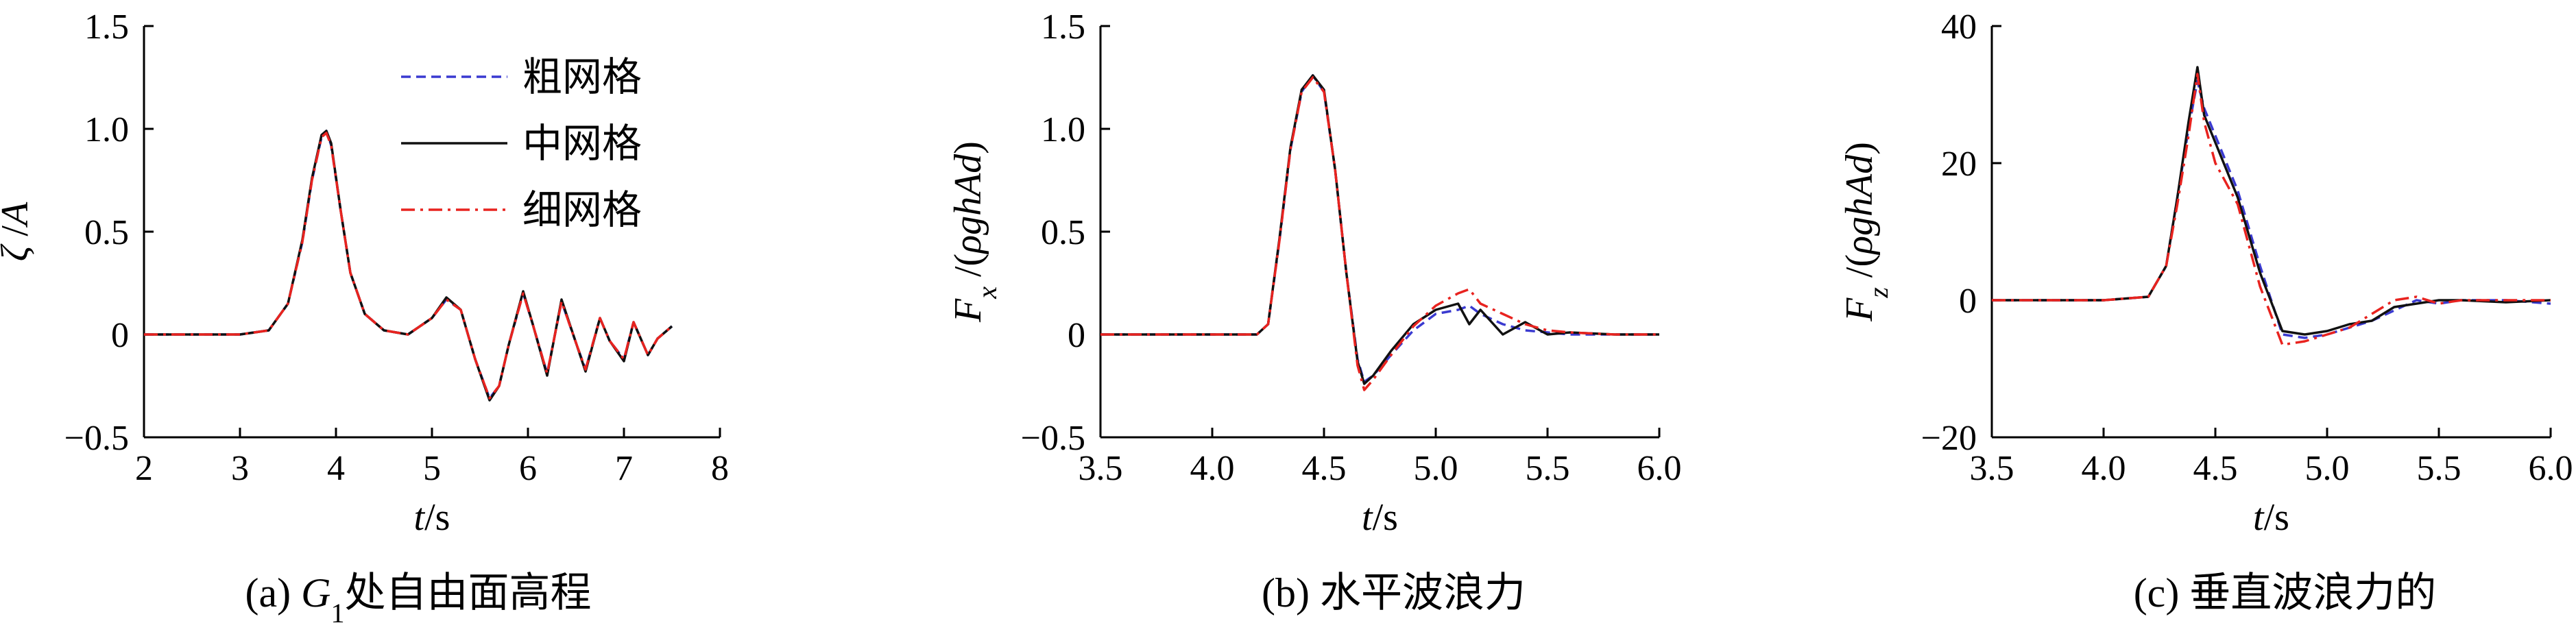 The image size is (2576, 634). What do you see at coordinates (720, 469) in the screenshot?
I see `x-tick-label: 8` at bounding box center [720, 469].